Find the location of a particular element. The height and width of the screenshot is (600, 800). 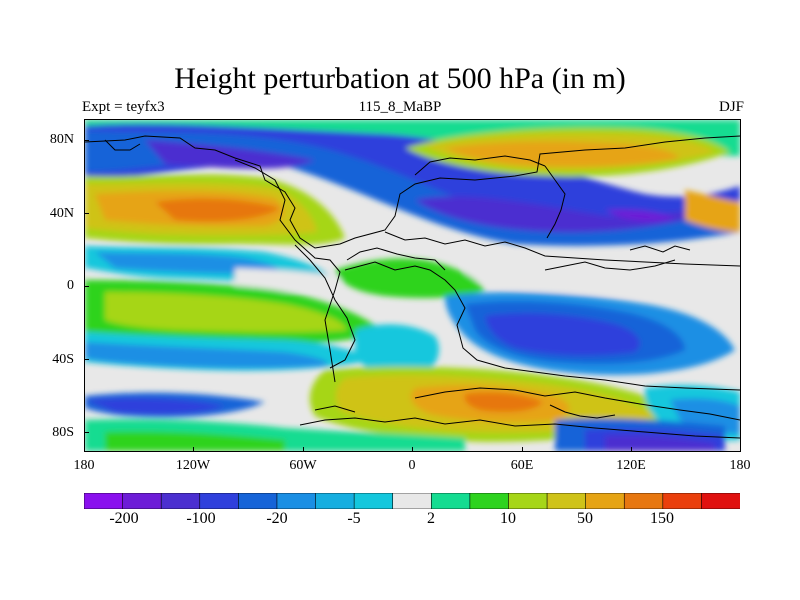

colorbar-label: -5 is located at coordinates (354, 518).